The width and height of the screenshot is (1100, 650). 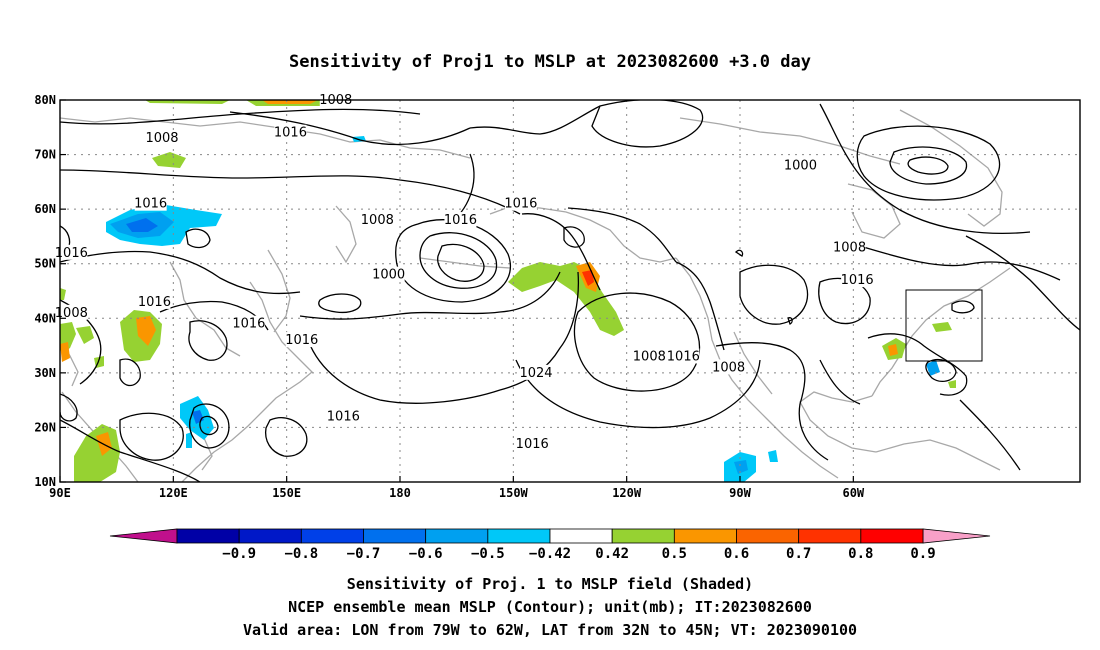 What do you see at coordinates (860, 554) in the screenshot?
I see `colorbar-label: 0.8` at bounding box center [860, 554].